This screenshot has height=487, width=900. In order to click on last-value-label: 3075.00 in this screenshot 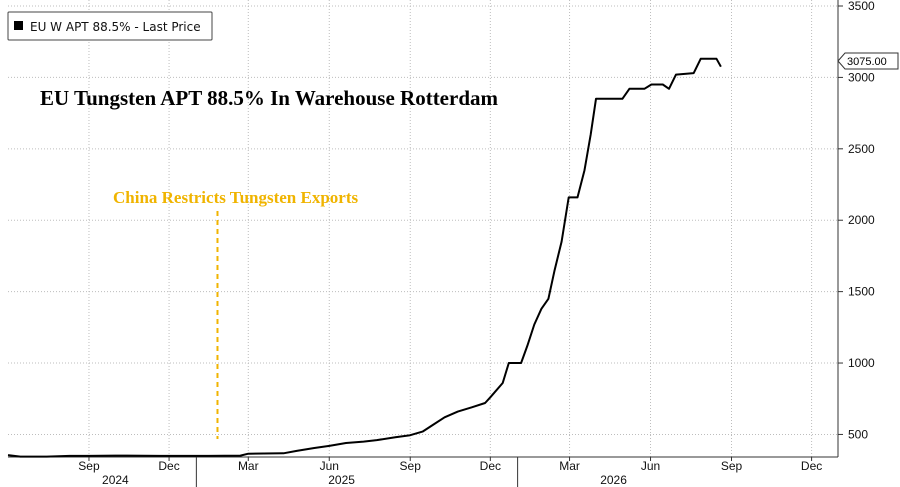, I will do `click(867, 62)`.